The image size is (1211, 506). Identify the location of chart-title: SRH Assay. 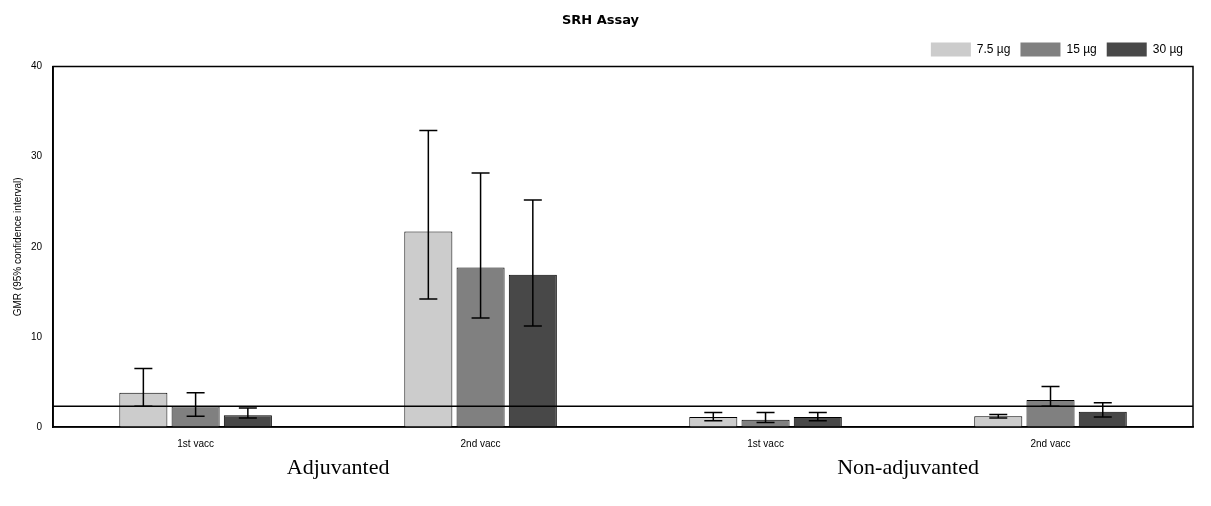
(600, 20).